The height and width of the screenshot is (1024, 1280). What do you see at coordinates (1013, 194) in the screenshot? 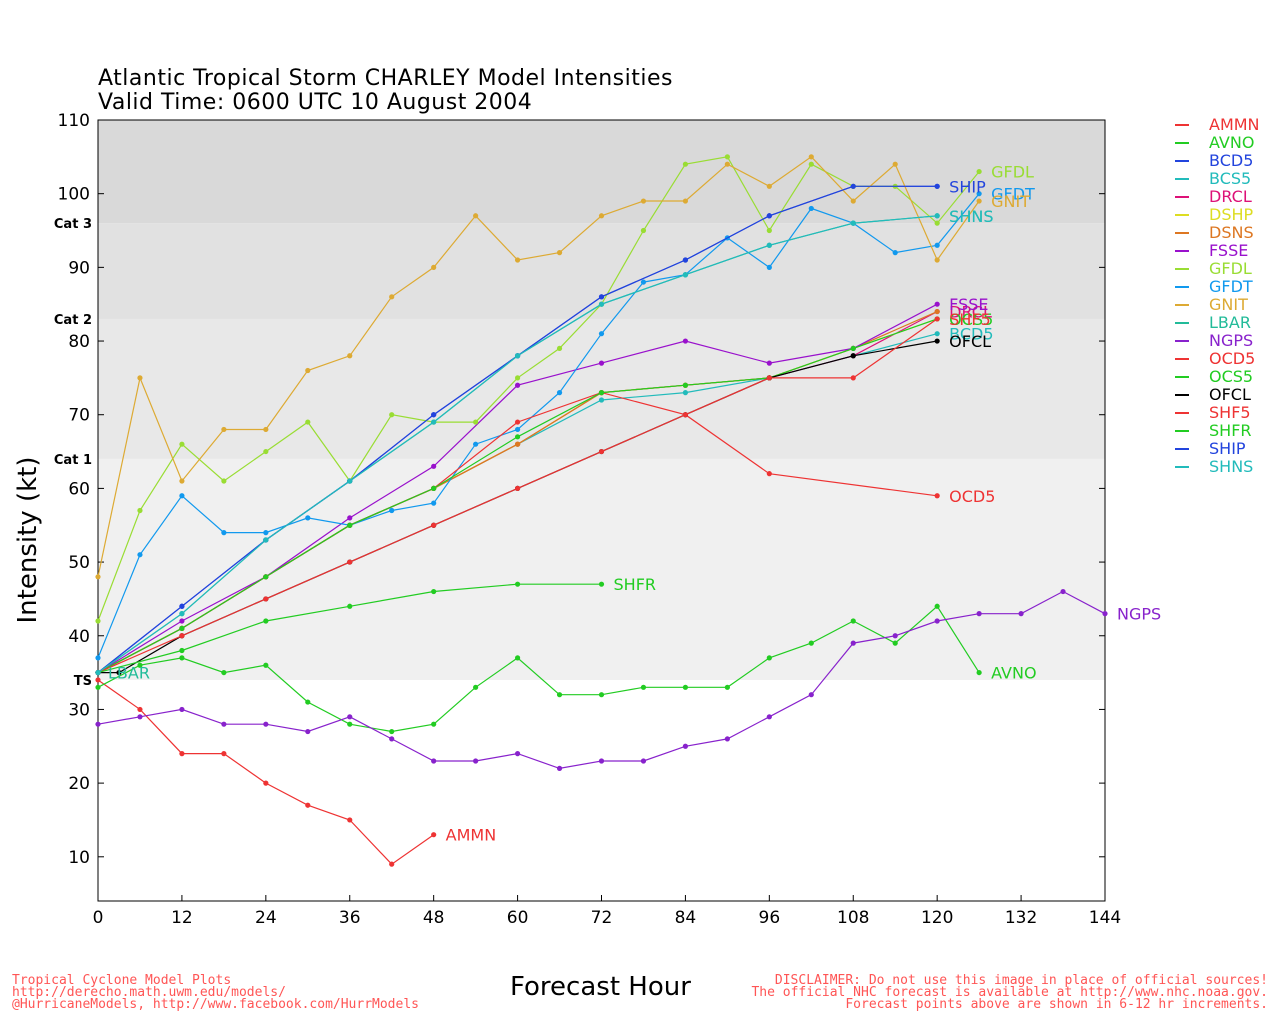
I see `series-end-label: GFDT` at bounding box center [1013, 194].